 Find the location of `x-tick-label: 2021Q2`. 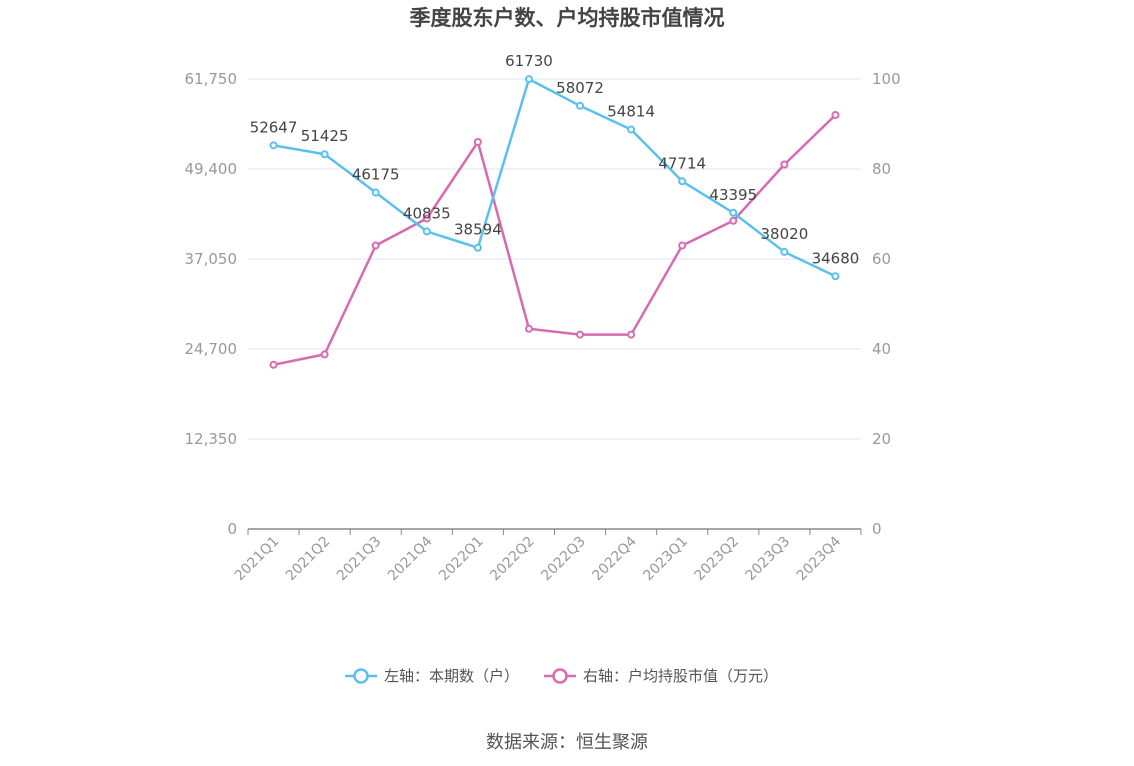

x-tick-label: 2021Q2 is located at coordinates (308, 559).